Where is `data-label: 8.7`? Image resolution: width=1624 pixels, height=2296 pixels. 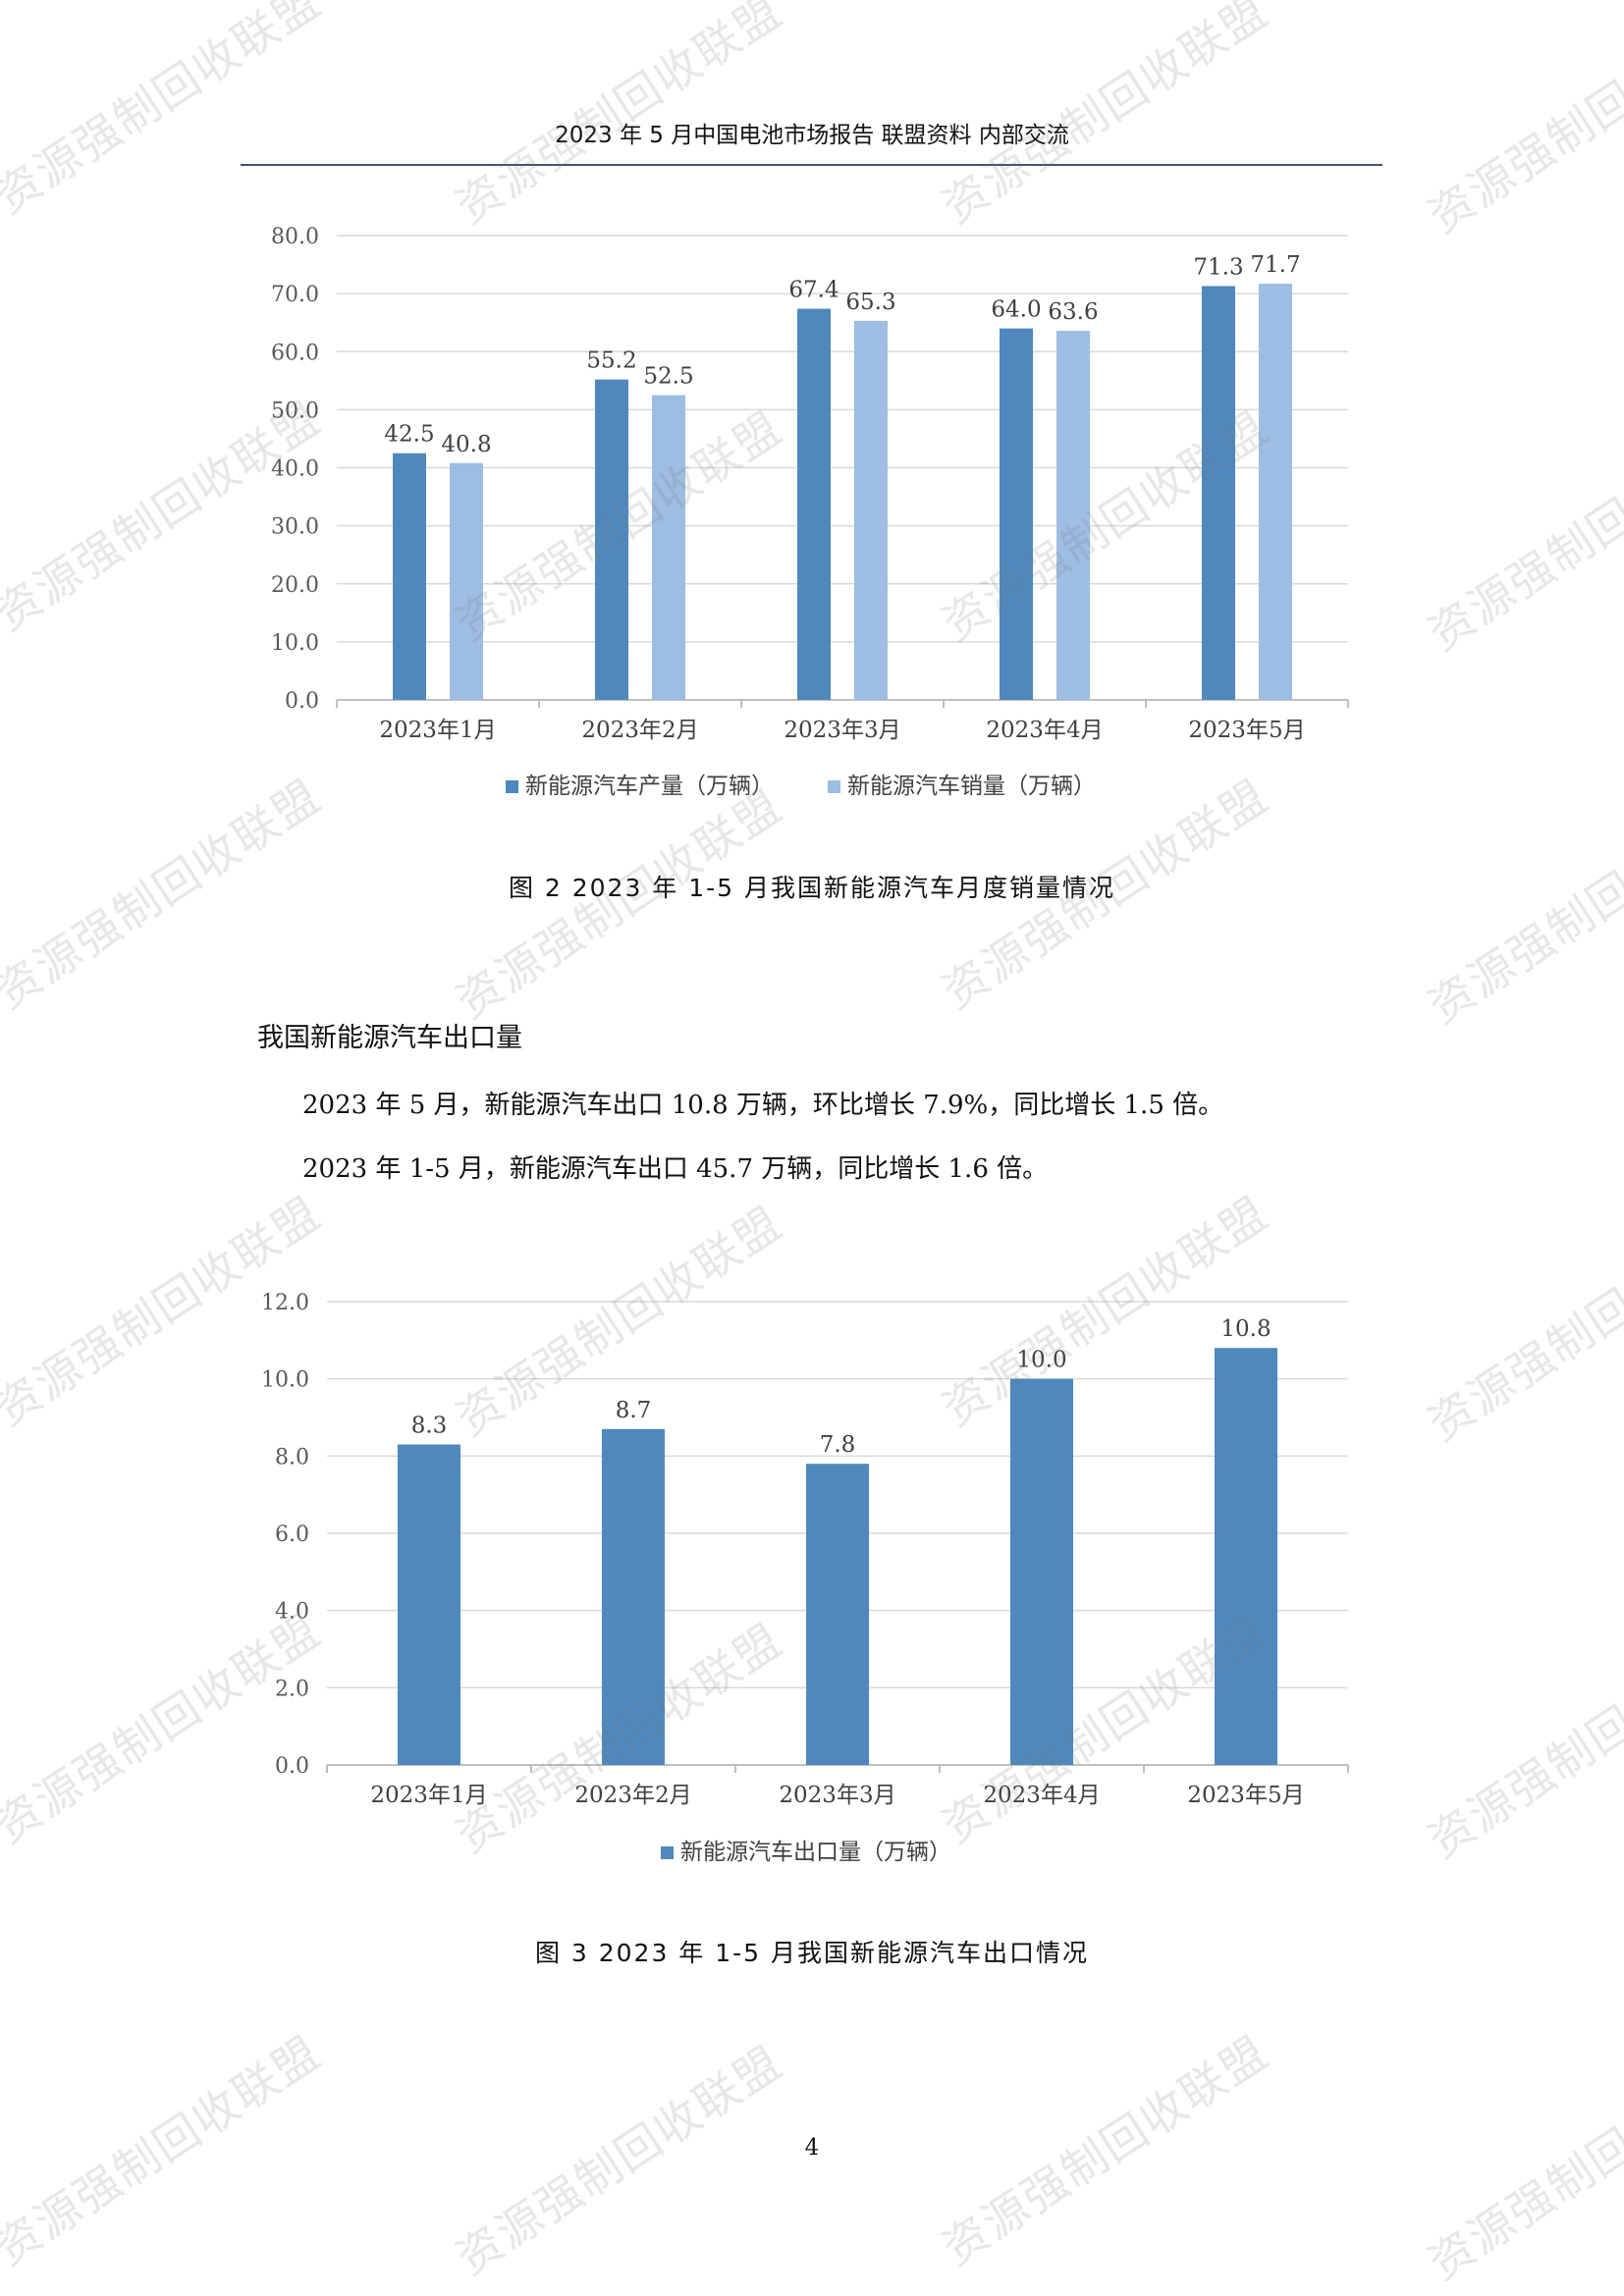
data-label: 8.7 is located at coordinates (634, 1410).